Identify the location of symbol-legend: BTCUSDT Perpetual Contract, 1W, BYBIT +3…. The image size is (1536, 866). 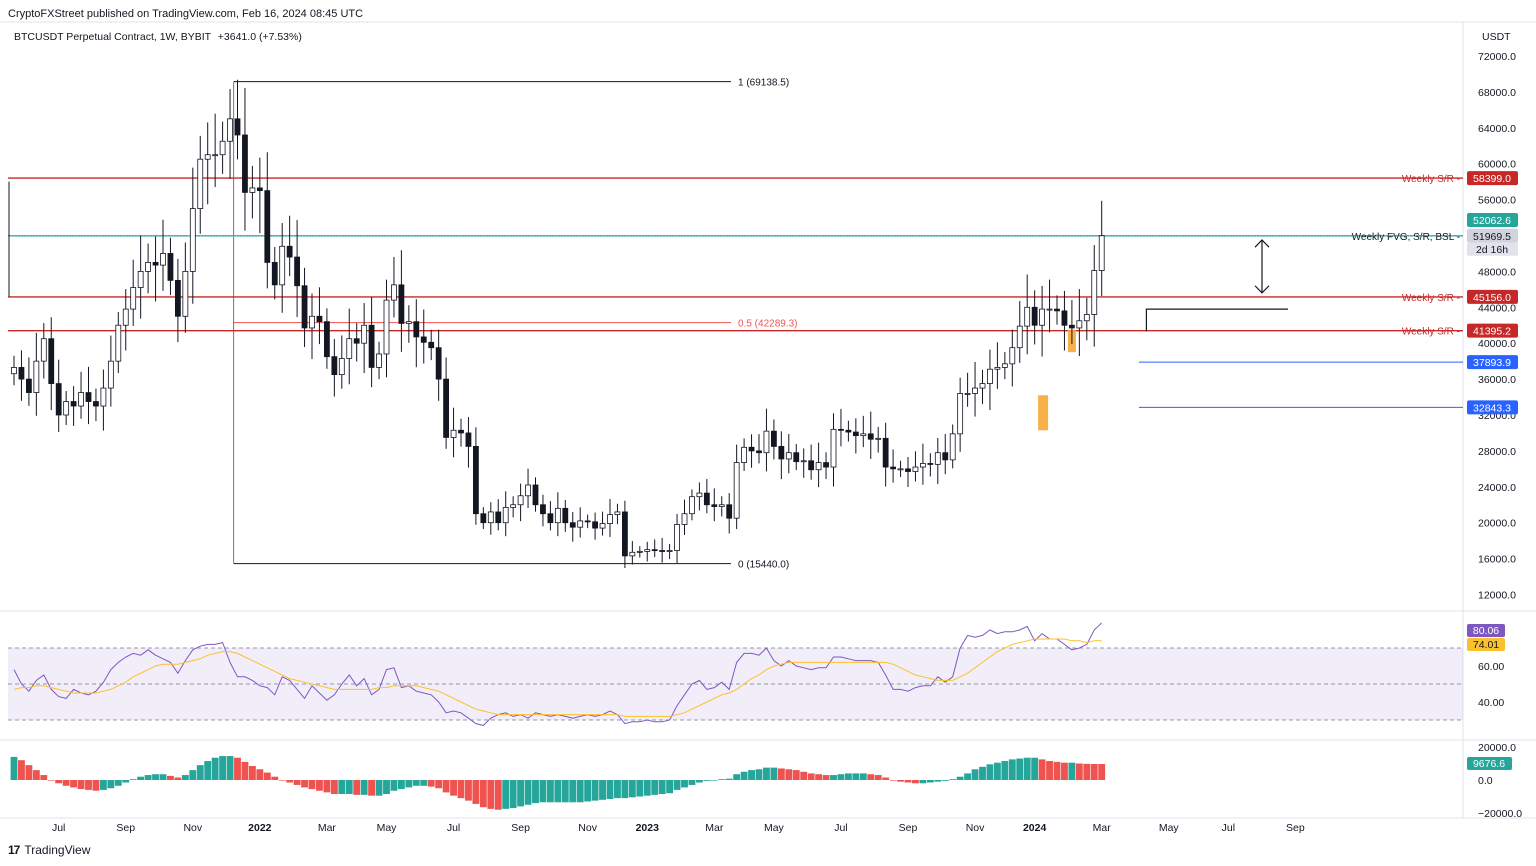
(158, 37).